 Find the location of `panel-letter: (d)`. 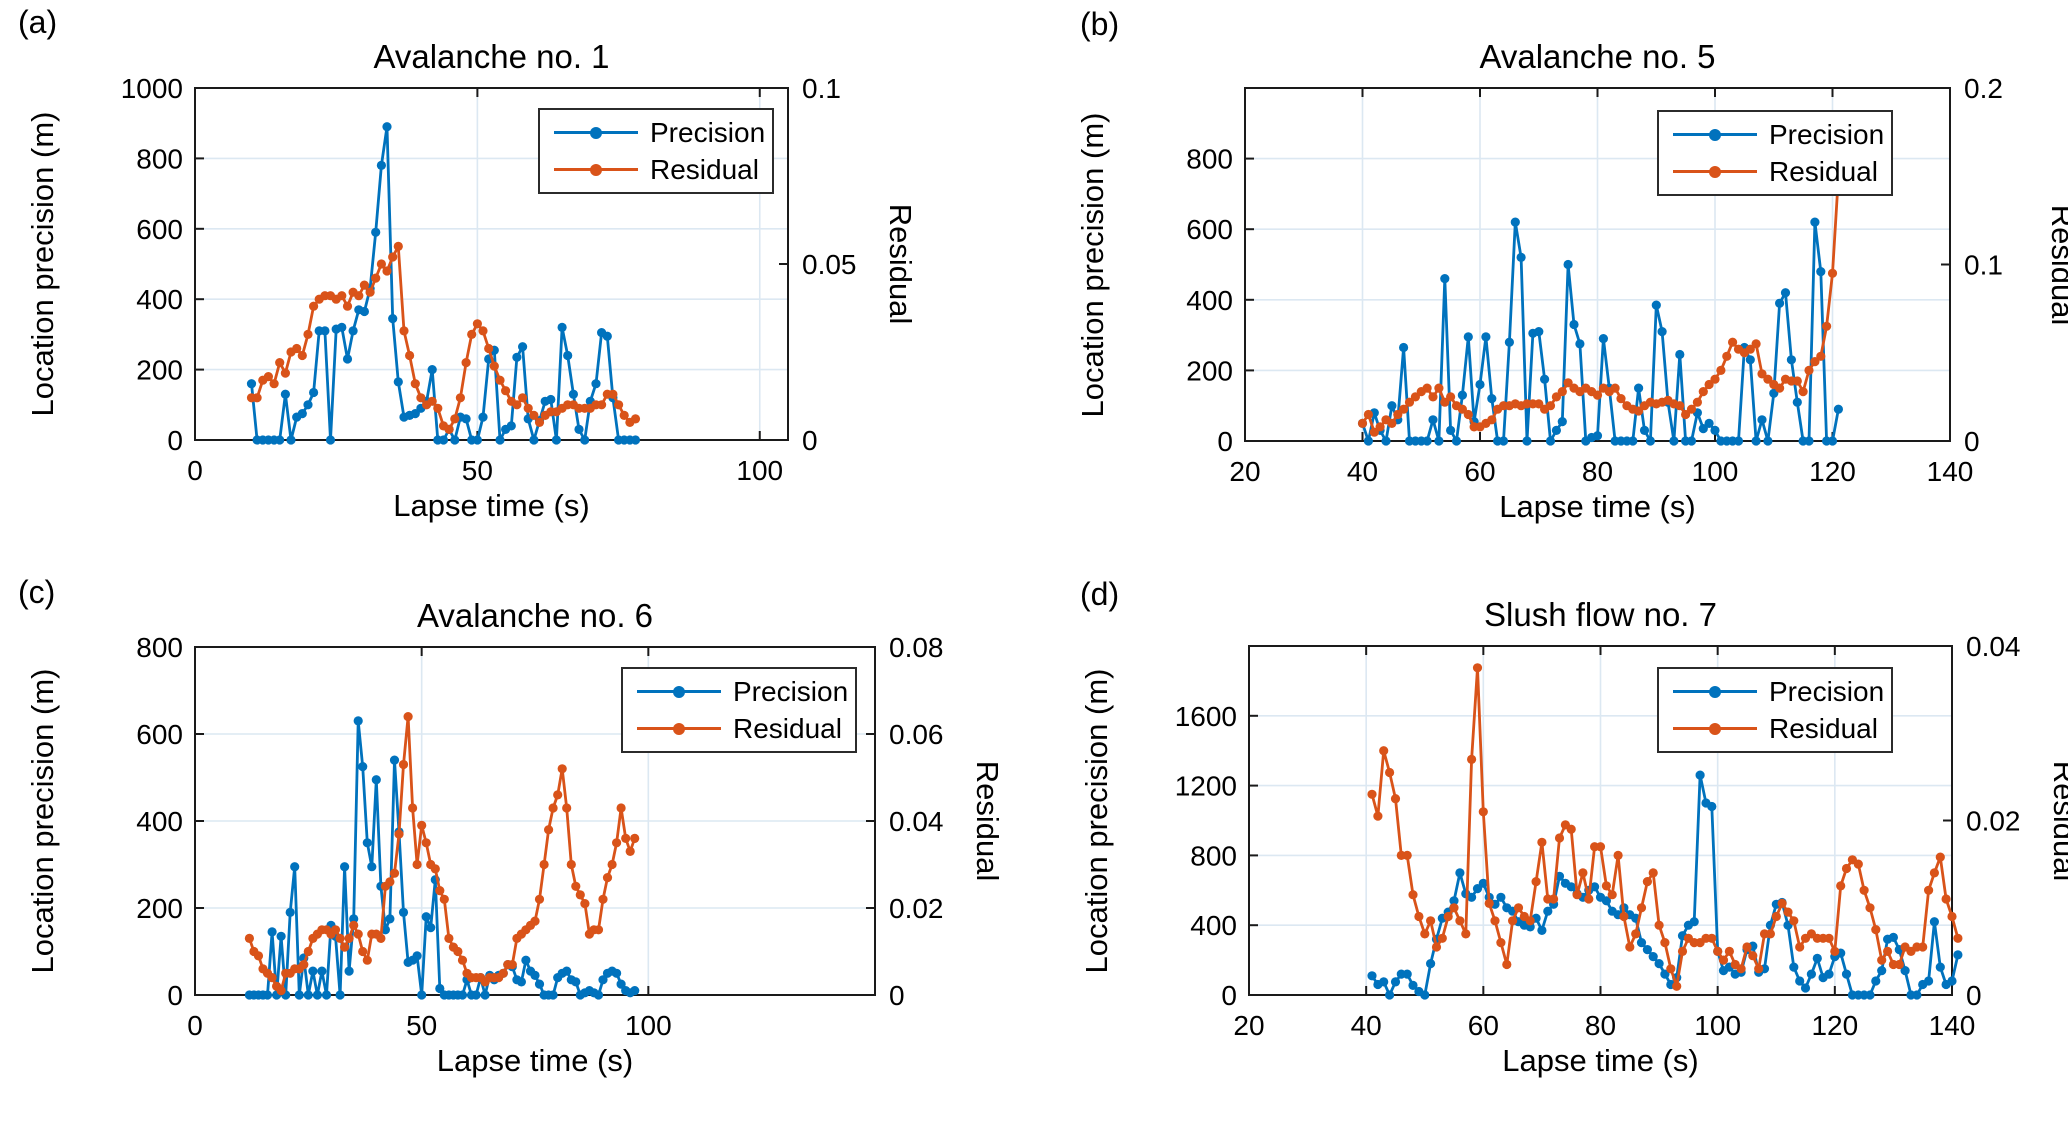

panel-letter: (d) is located at coordinates (1100, 594).